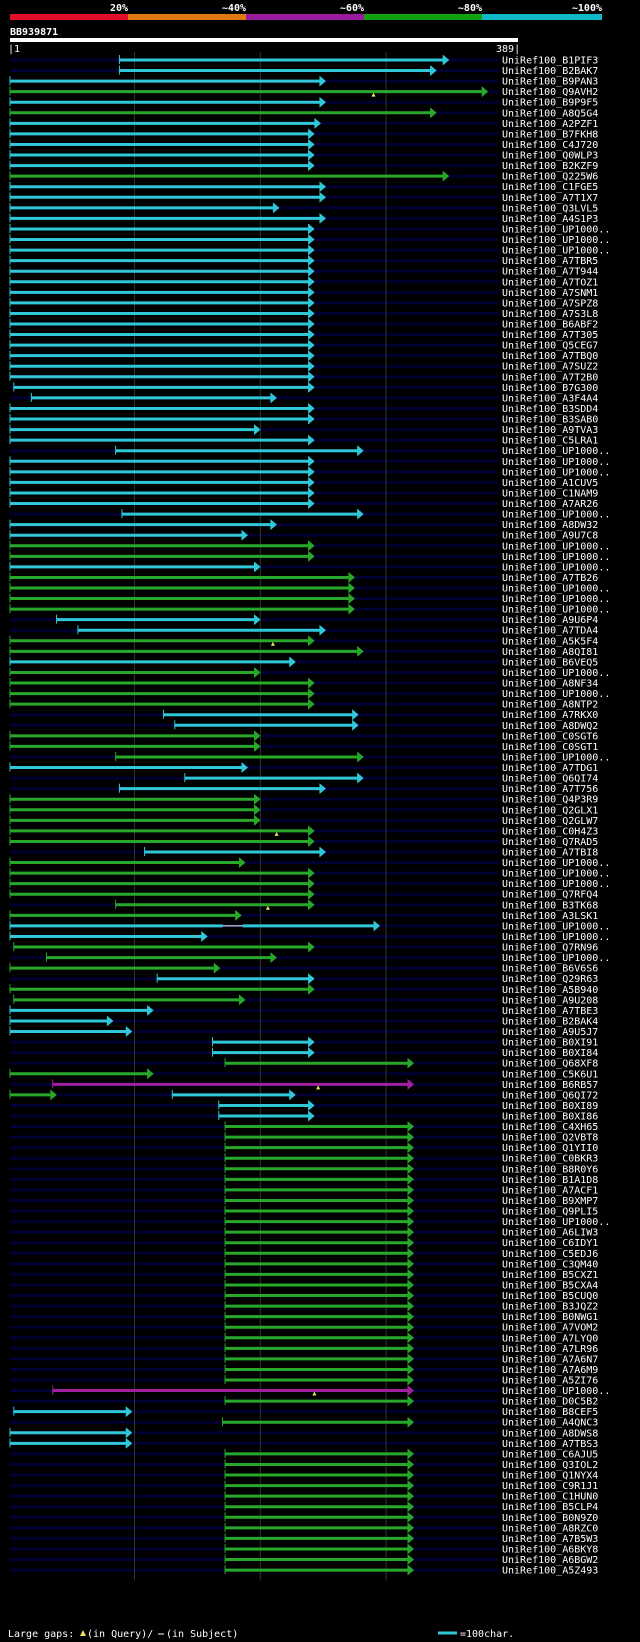 The image size is (640, 1642). Describe the element at coordinates (550, 113) in the screenshot. I see `hit-label: UniRef100_A8Q5G4` at that location.